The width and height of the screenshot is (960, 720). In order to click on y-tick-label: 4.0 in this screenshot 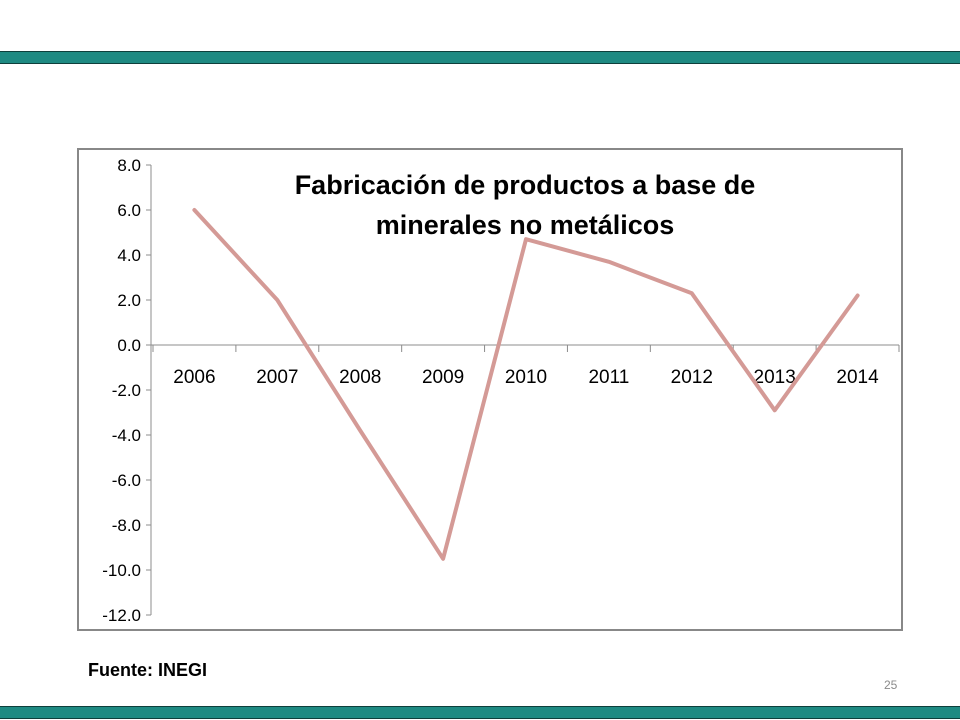, I will do `click(129, 255)`.